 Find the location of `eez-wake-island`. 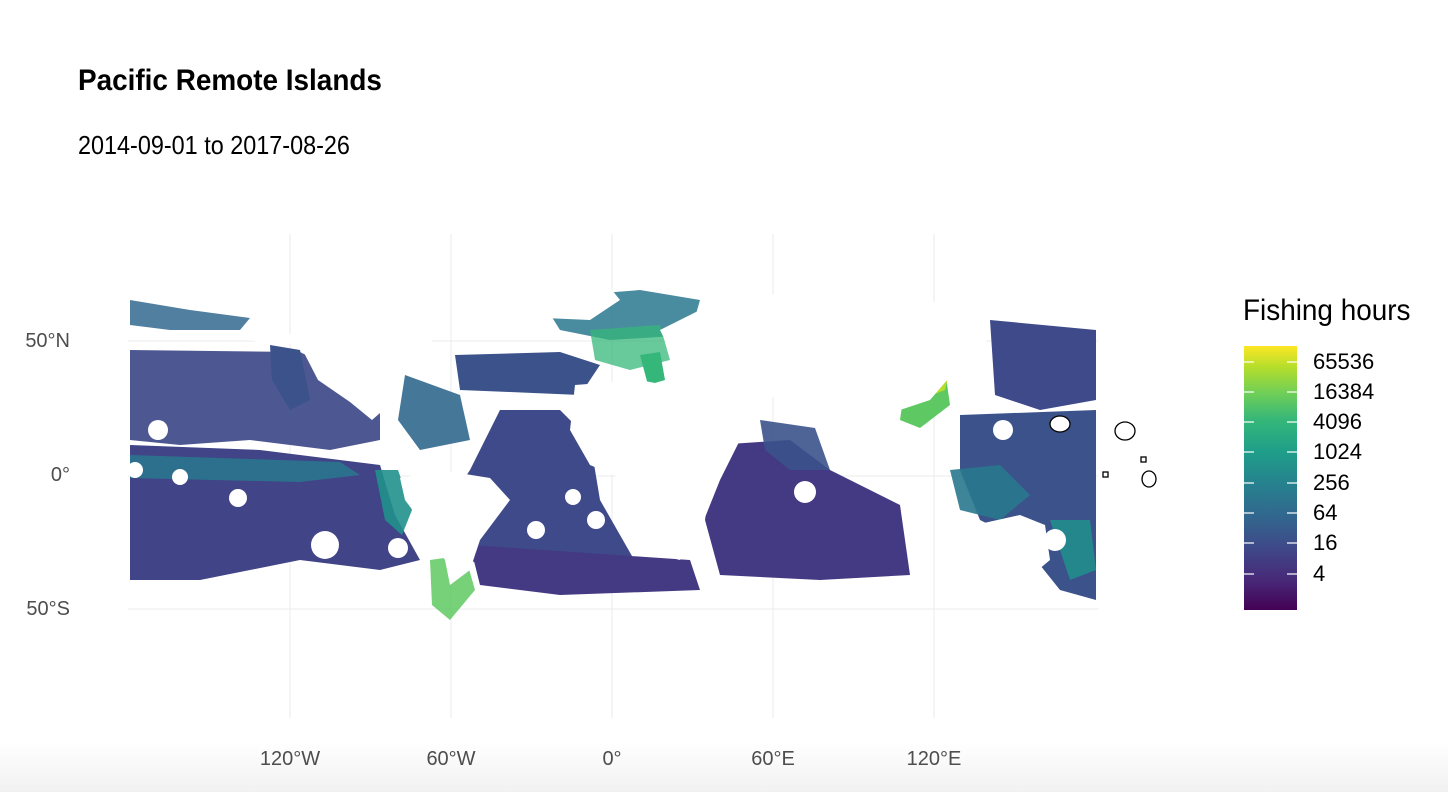

eez-wake-island is located at coordinates (1060, 424).